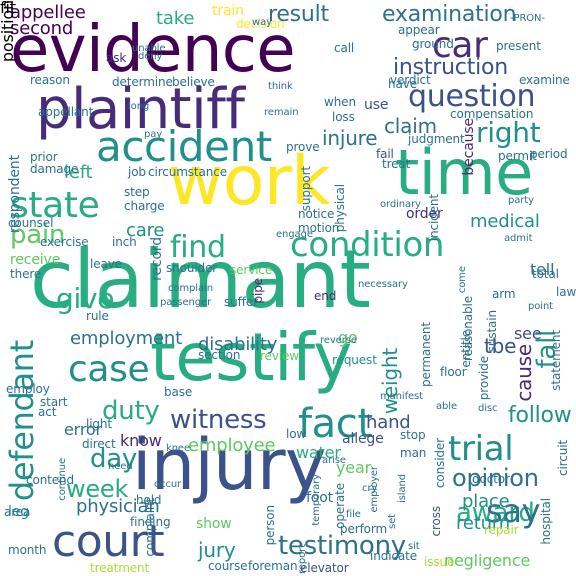 The width and height of the screenshot is (576, 576). Describe the element at coordinates (545, 274) in the screenshot. I see `word-total: total` at that location.